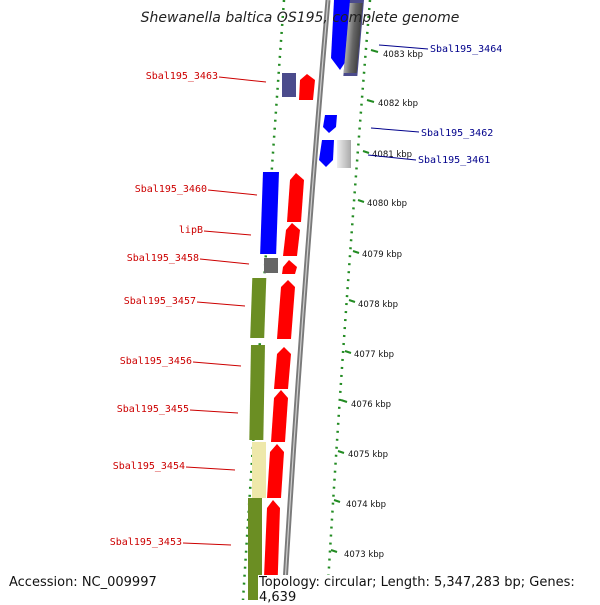 This screenshot has height=605, width=600. I want to click on tick-label: 4078 kbp, so click(378, 305).